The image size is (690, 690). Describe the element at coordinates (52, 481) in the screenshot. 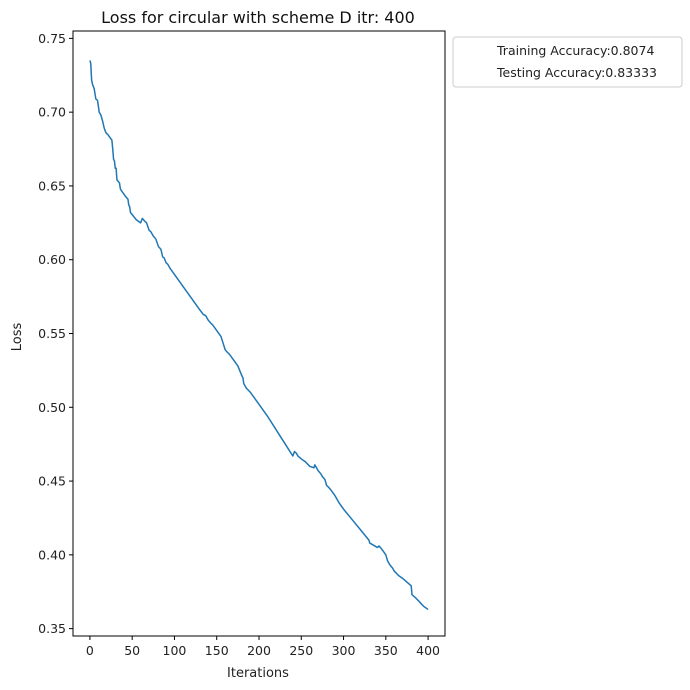

I see `y-tick-label: 0.45` at that location.